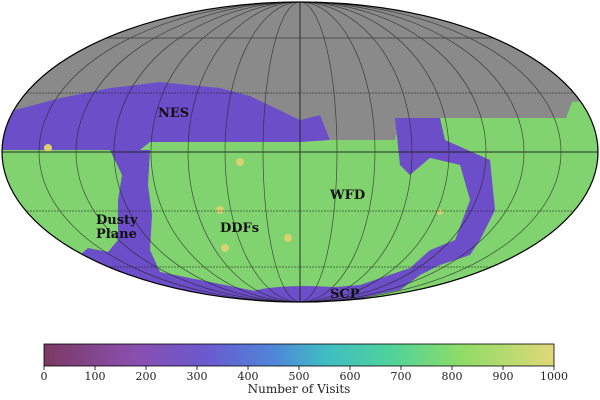 This screenshot has width=600, height=400. I want to click on region-label-ddfs: DDFs, so click(239, 228).